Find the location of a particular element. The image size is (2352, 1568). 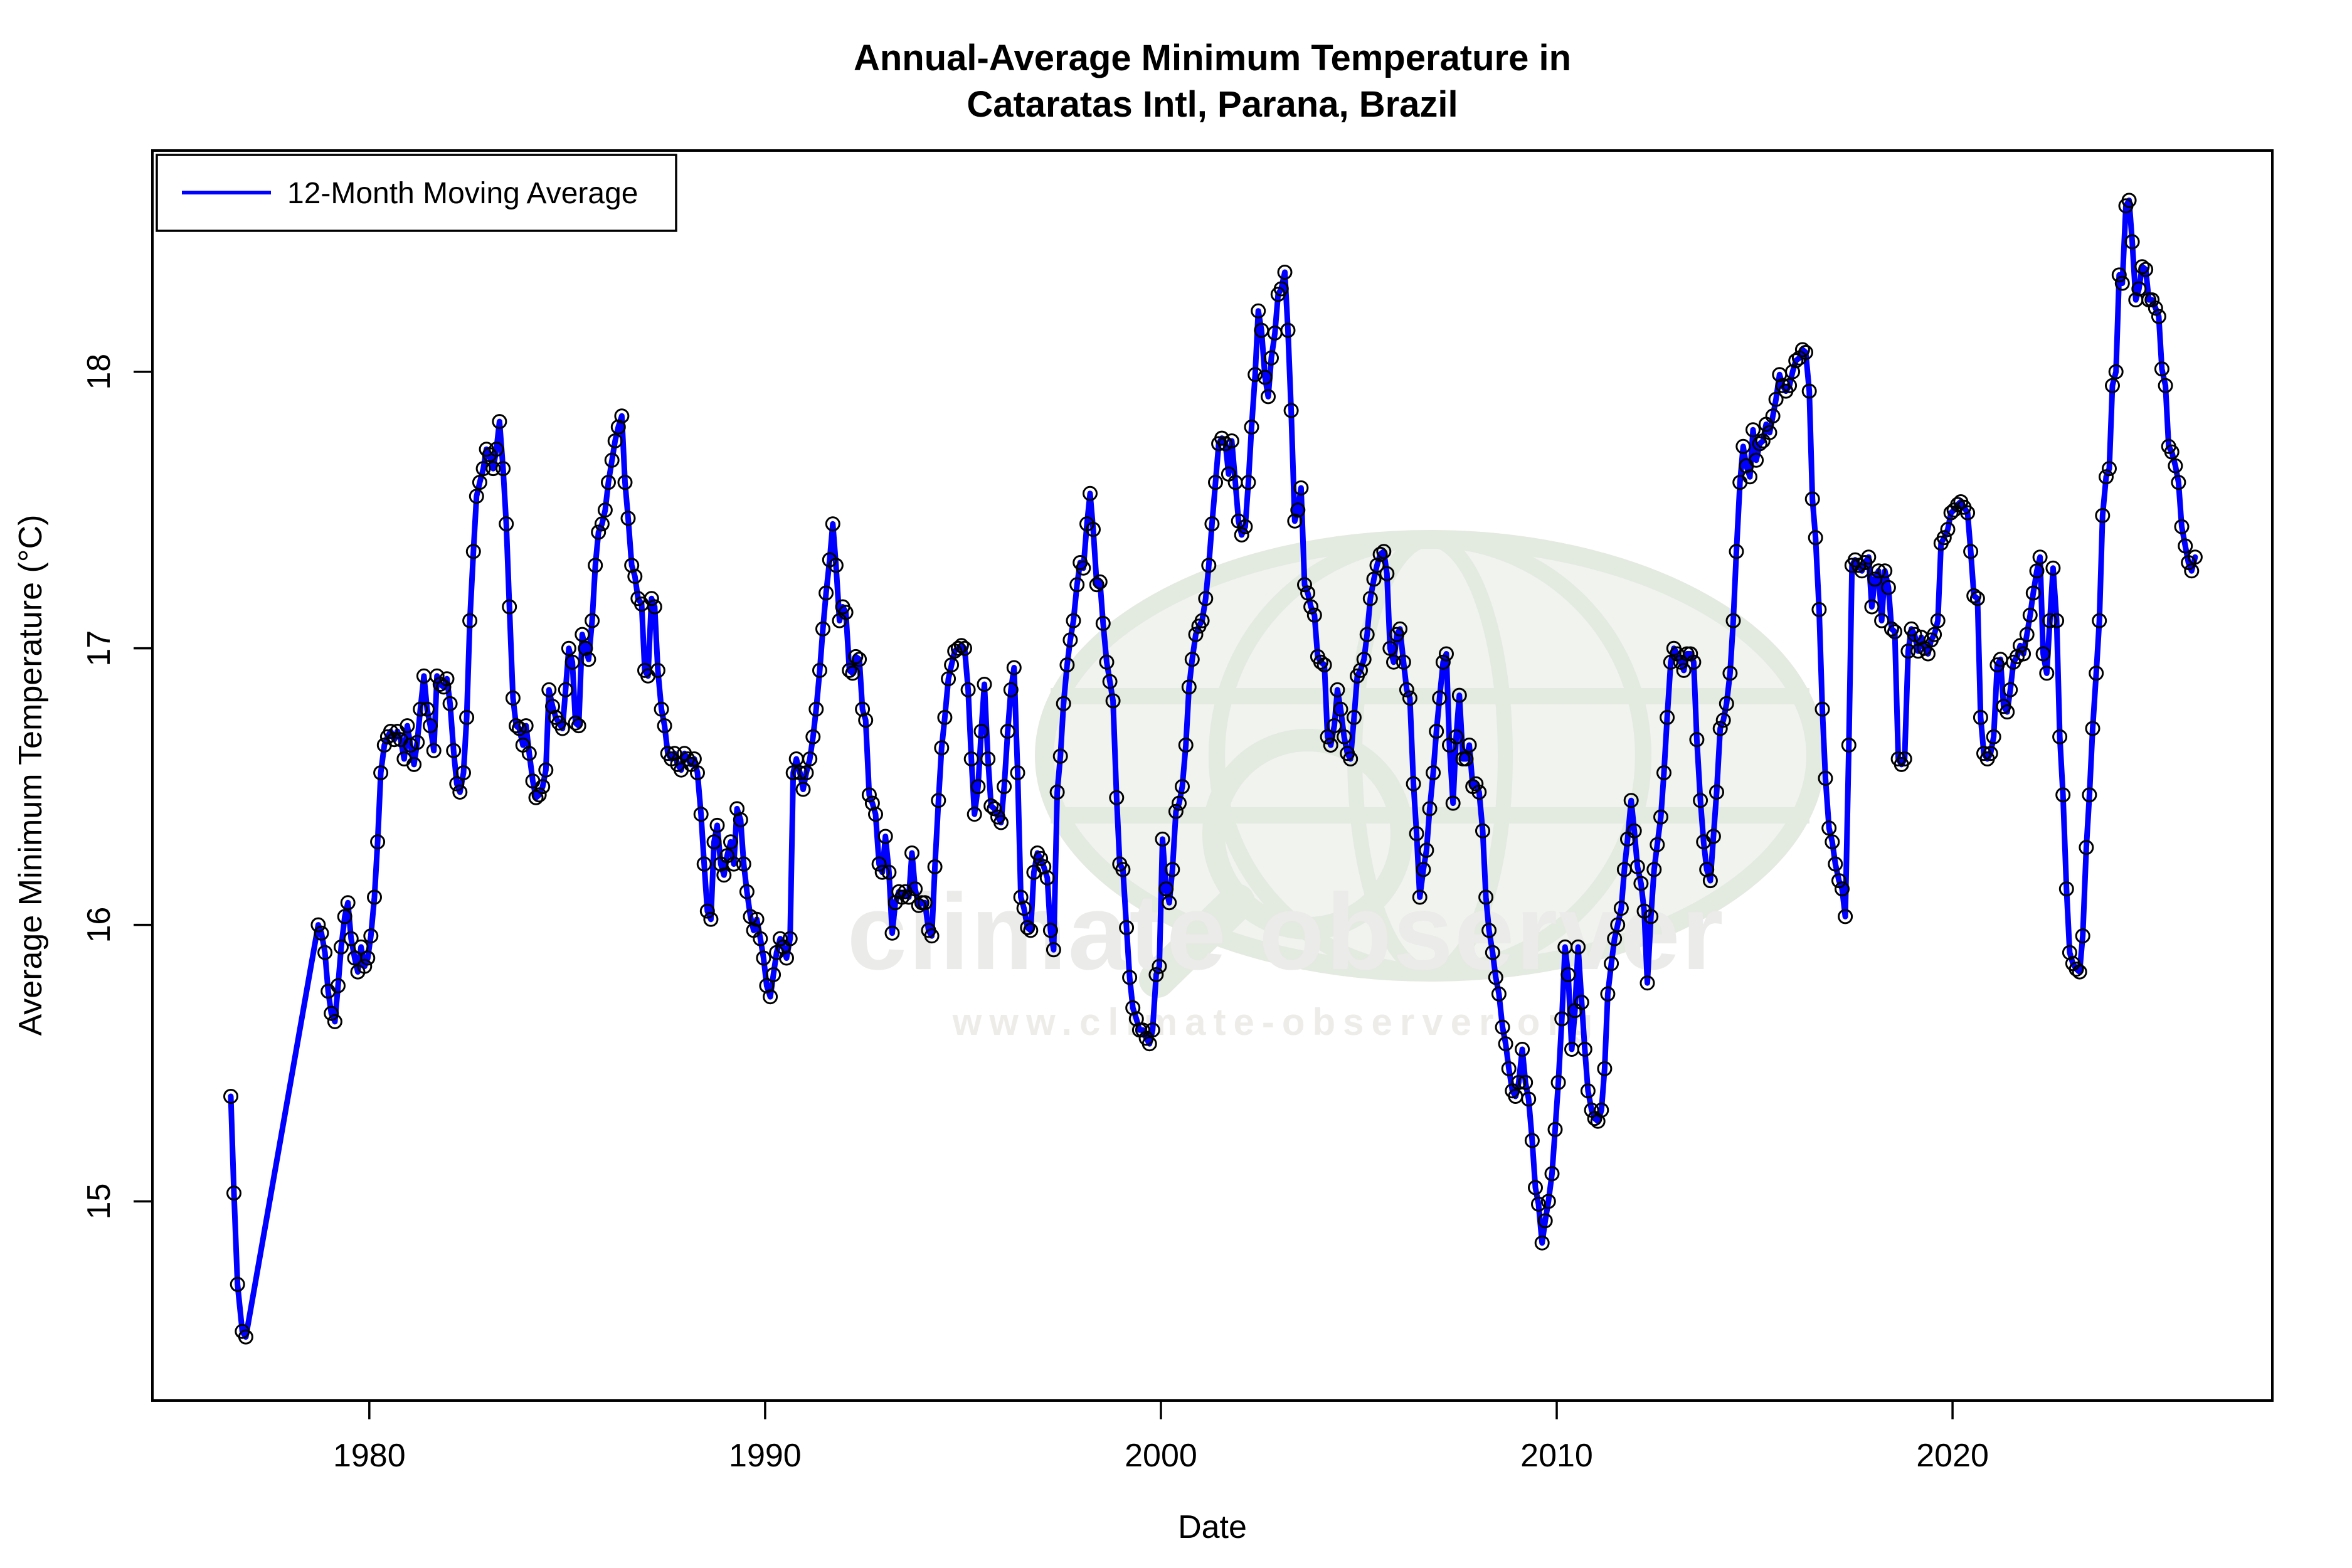

x-tick-label: 1980 is located at coordinates (369, 1456).